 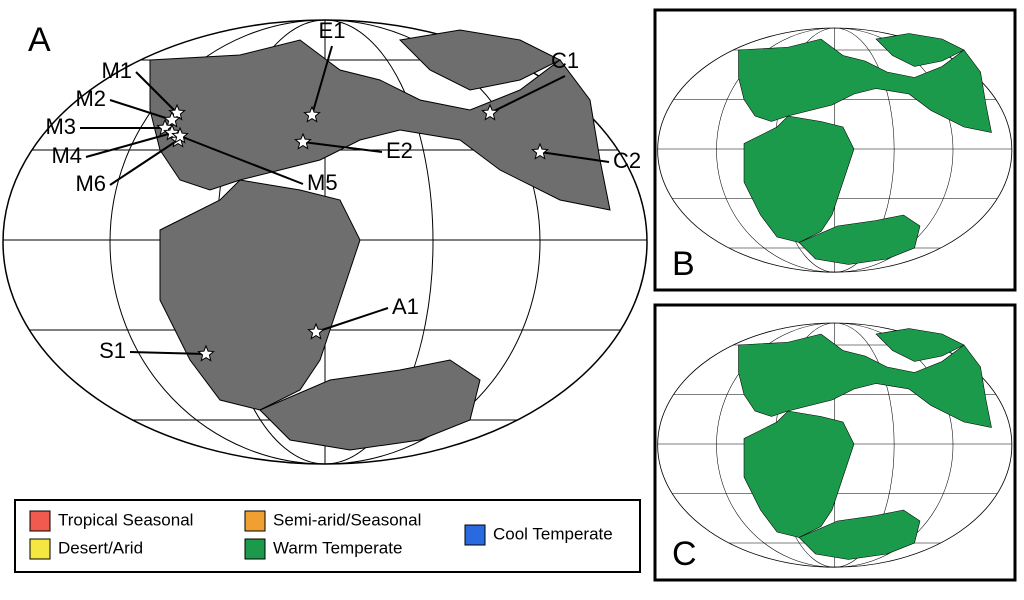 I want to click on legend-label: Semi-arid/Seasonal, so click(x=347, y=519).